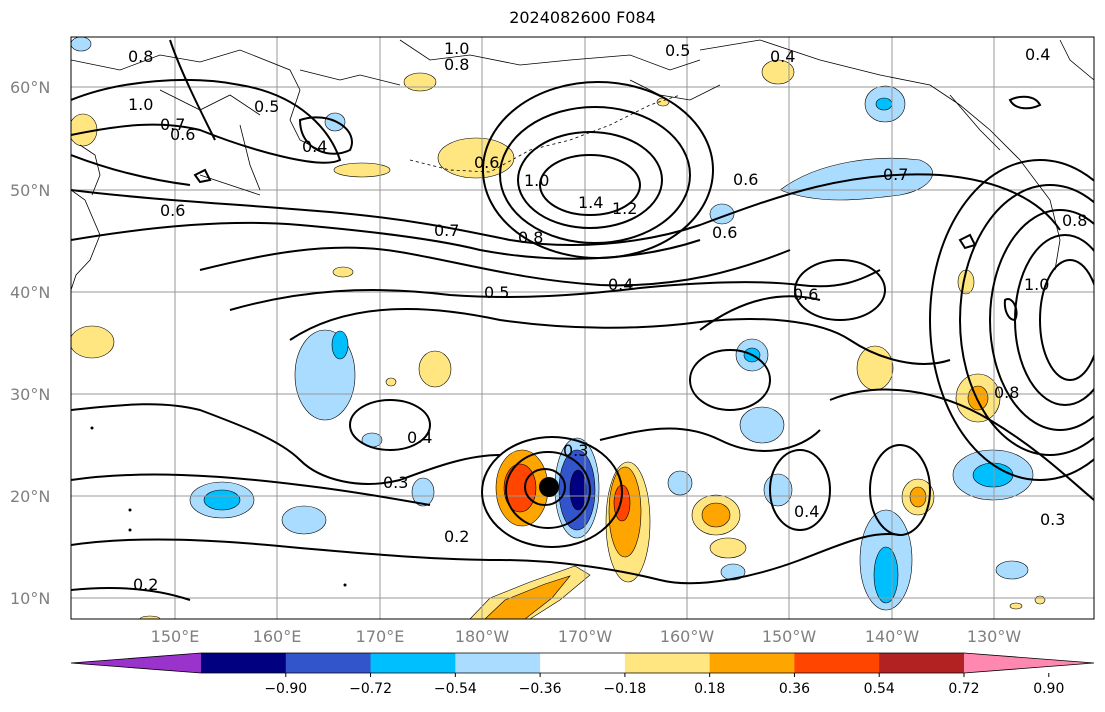  Describe the element at coordinates (1048, 689) in the screenshot. I see `colorbar-tick-label: 0.90` at that location.